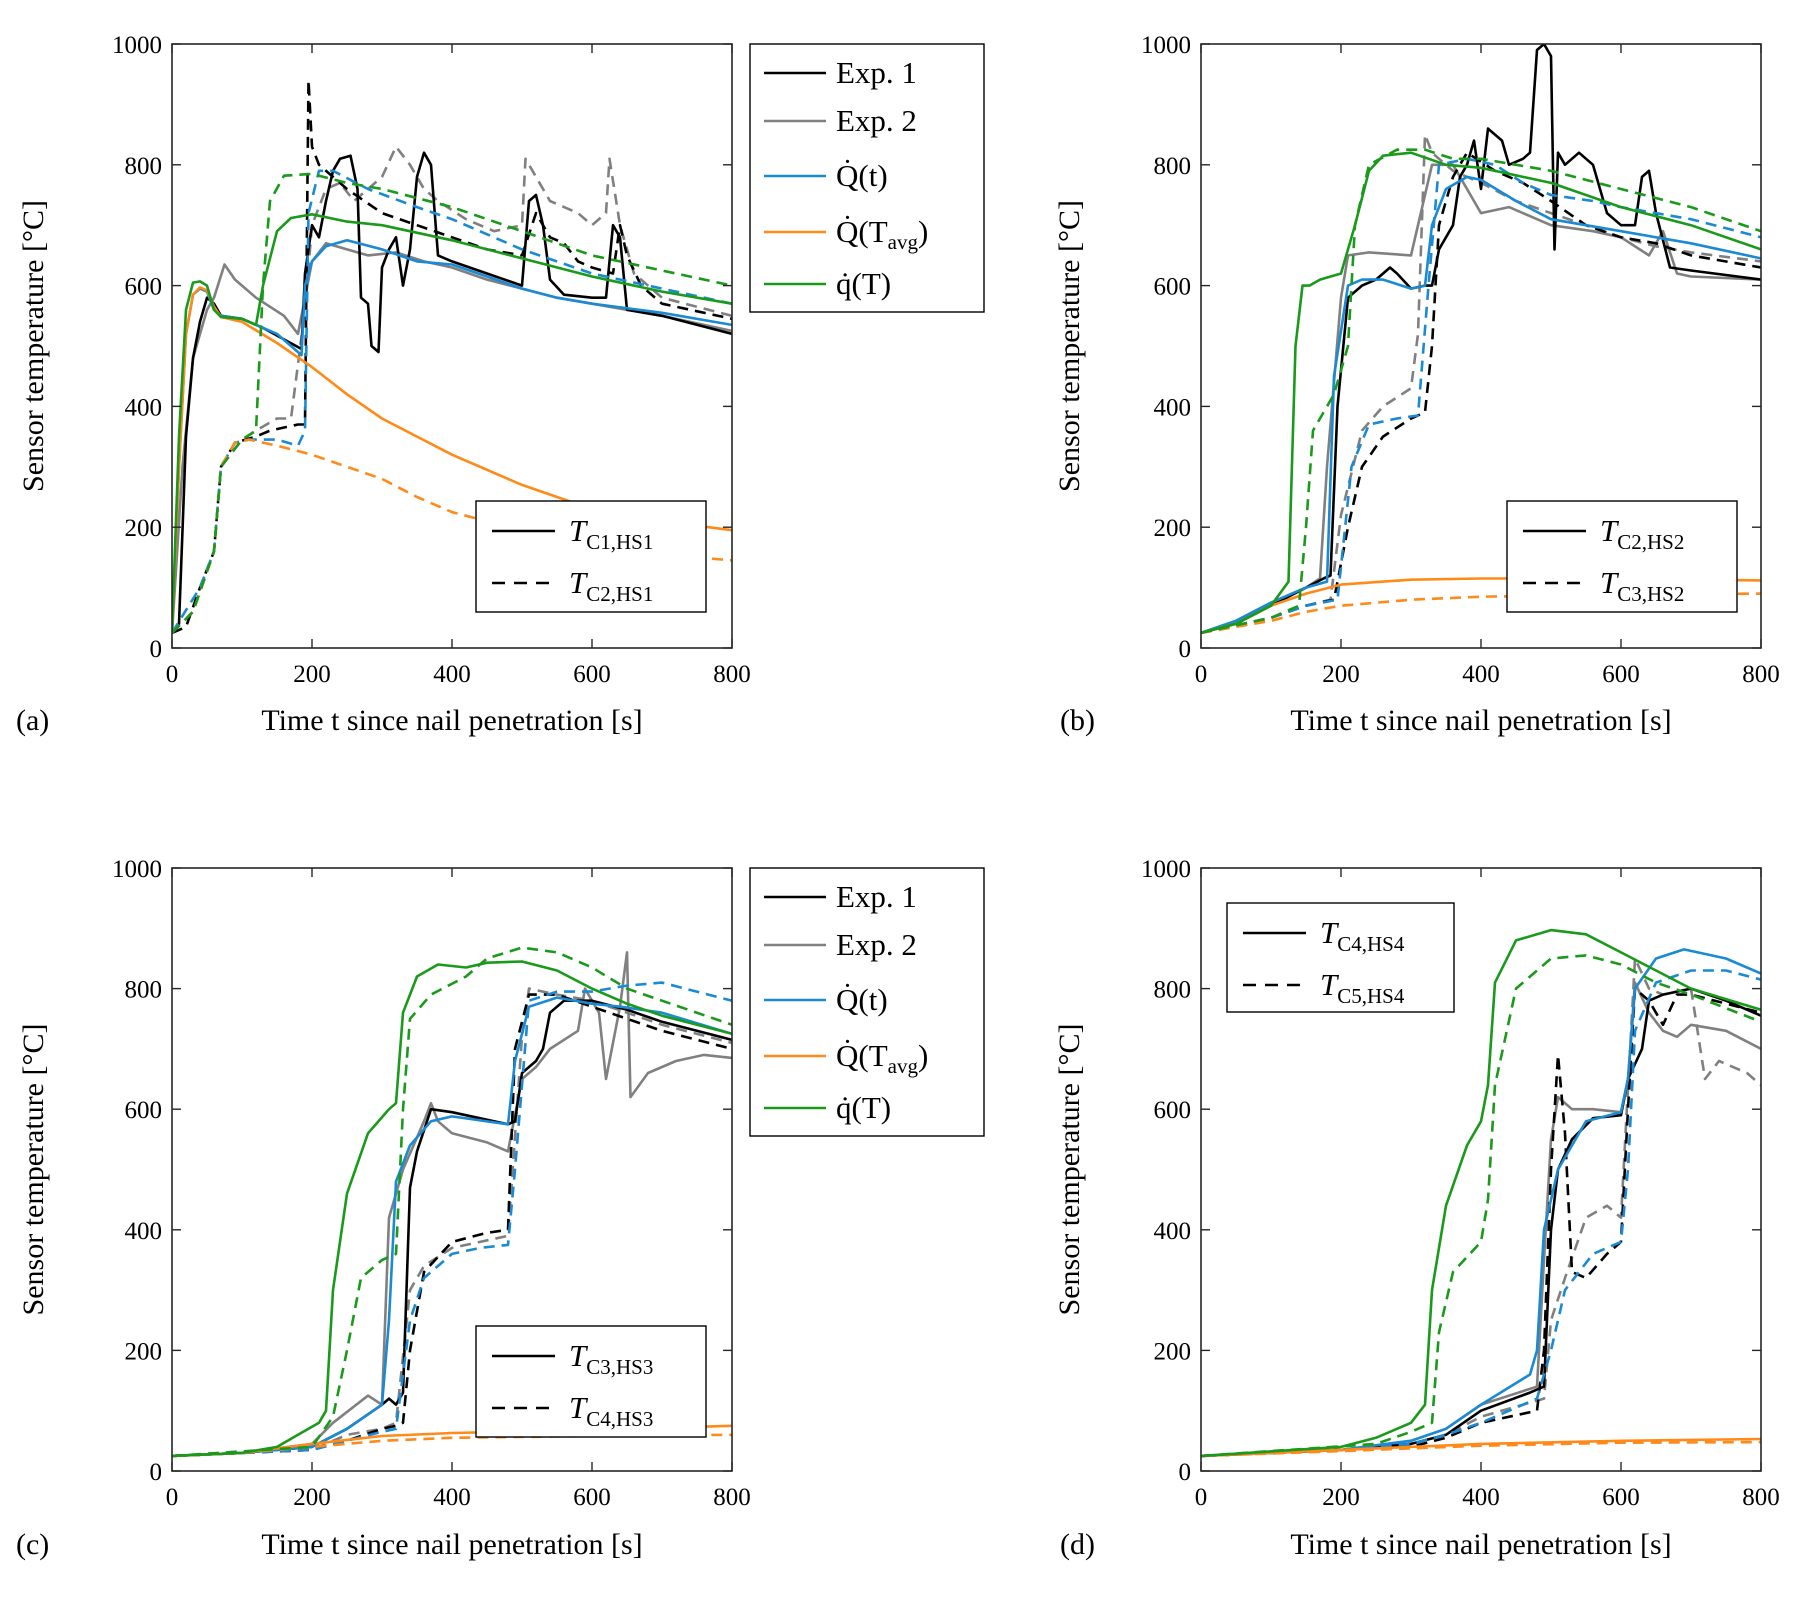  What do you see at coordinates (32, 720) in the screenshot?
I see `panel-label: (a)` at bounding box center [32, 720].